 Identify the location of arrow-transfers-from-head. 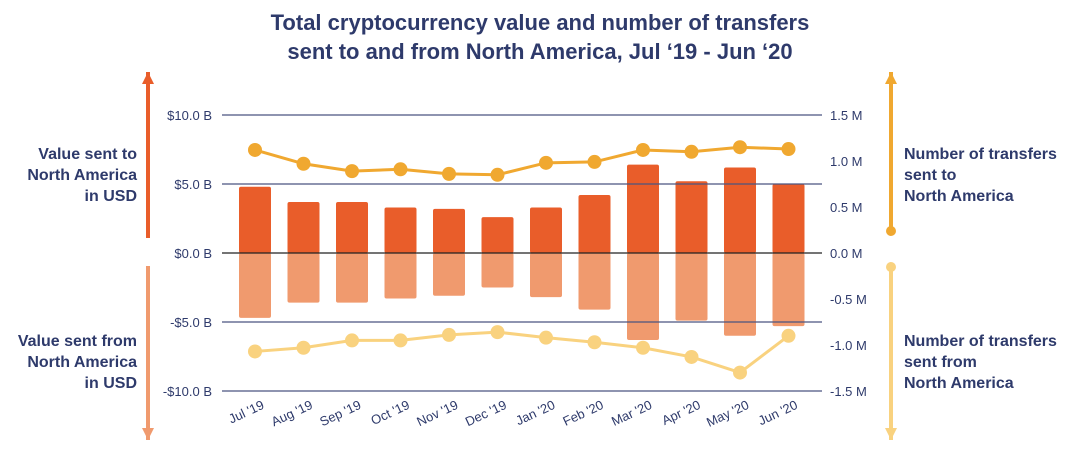
(891, 434).